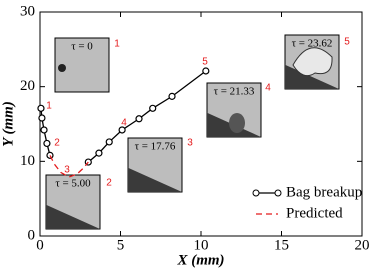  What do you see at coordinates (57, 143) in the screenshot?
I see `point-label: 2` at bounding box center [57, 143].